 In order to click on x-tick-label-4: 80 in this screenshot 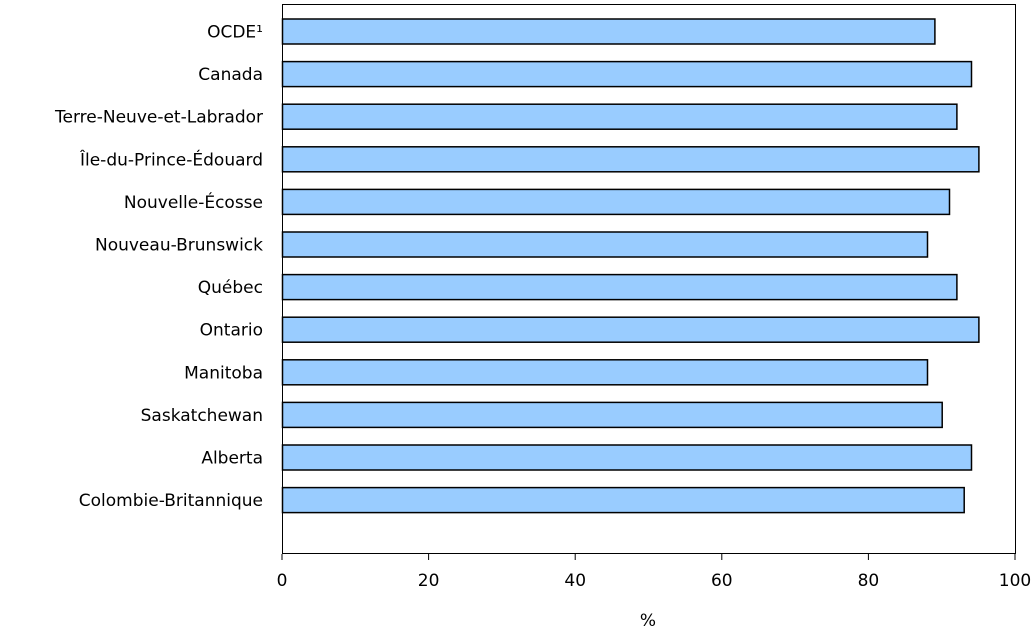, I will do `click(869, 581)`.